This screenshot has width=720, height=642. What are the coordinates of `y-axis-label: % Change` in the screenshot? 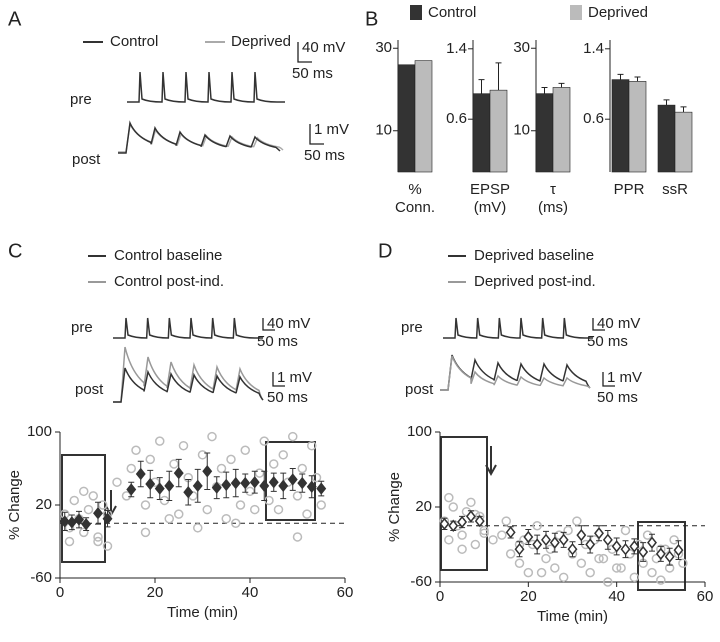 It's located at (14, 505).